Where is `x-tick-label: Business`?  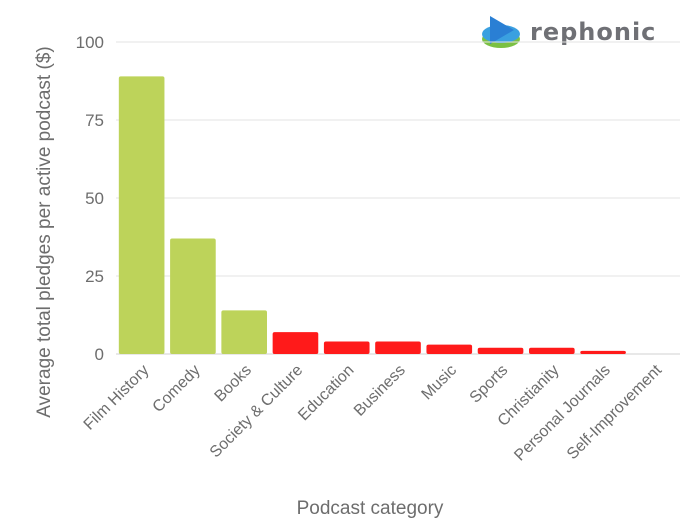
x-tick-label: Business is located at coordinates (380, 391).